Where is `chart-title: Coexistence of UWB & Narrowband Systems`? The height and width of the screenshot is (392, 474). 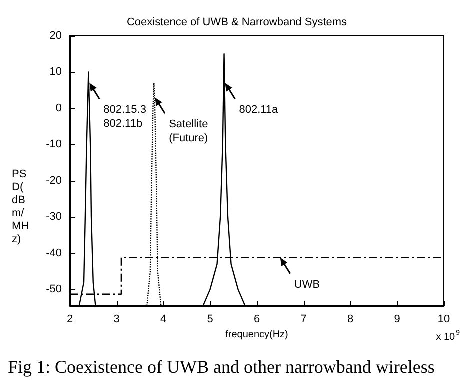
chart-title: Coexistence of UWB & Narrowband Systems is located at coordinates (237, 22).